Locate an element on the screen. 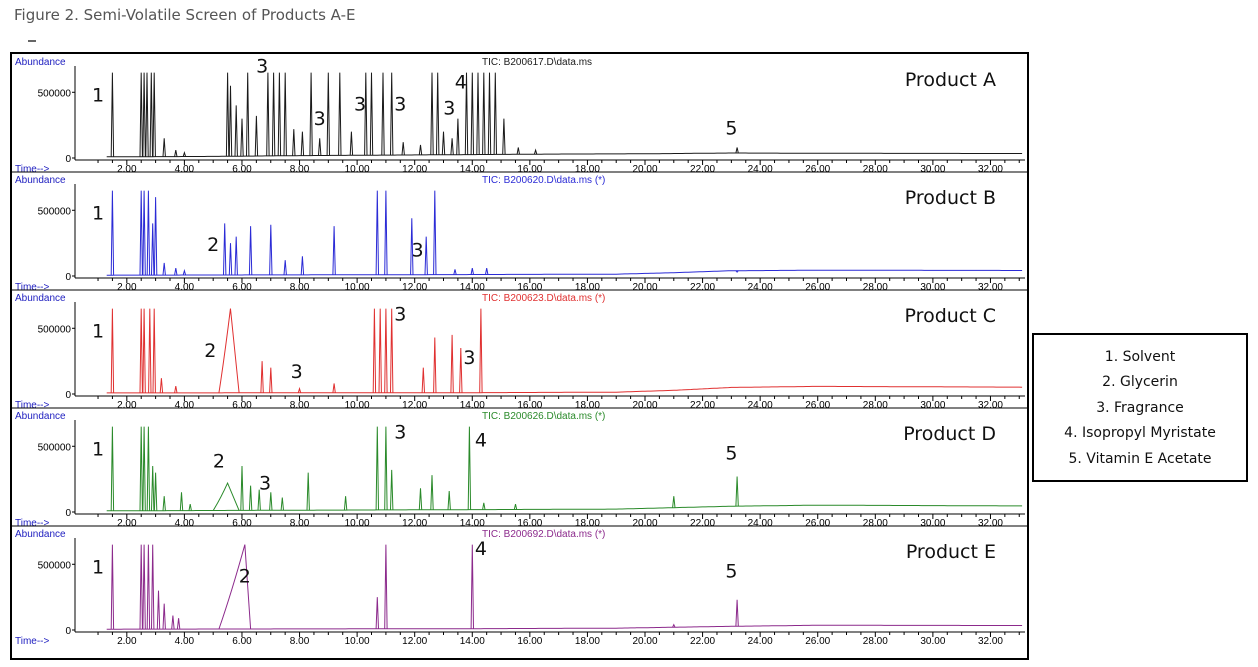 The height and width of the screenshot is (667, 1258). y-tick-label: 500000 is located at coordinates (55, 565).